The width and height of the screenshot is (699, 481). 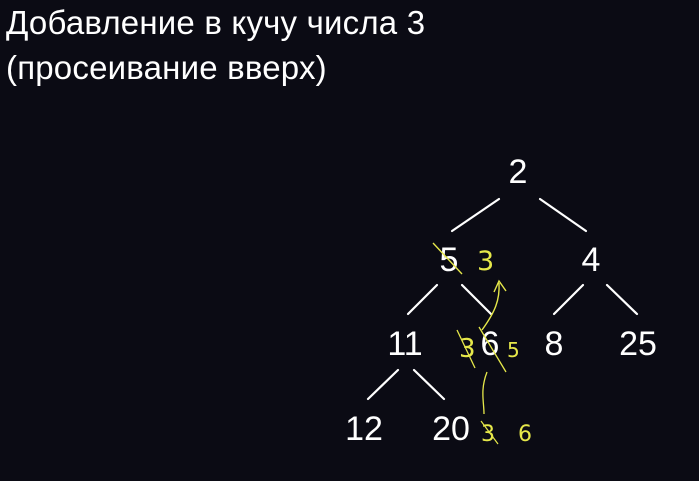 I want to click on node-root: 2, so click(x=518, y=172).